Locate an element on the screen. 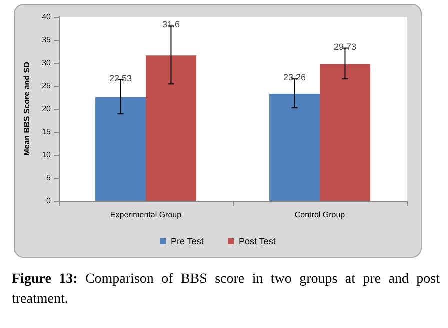  data-label: 22.53 is located at coordinates (121, 79).